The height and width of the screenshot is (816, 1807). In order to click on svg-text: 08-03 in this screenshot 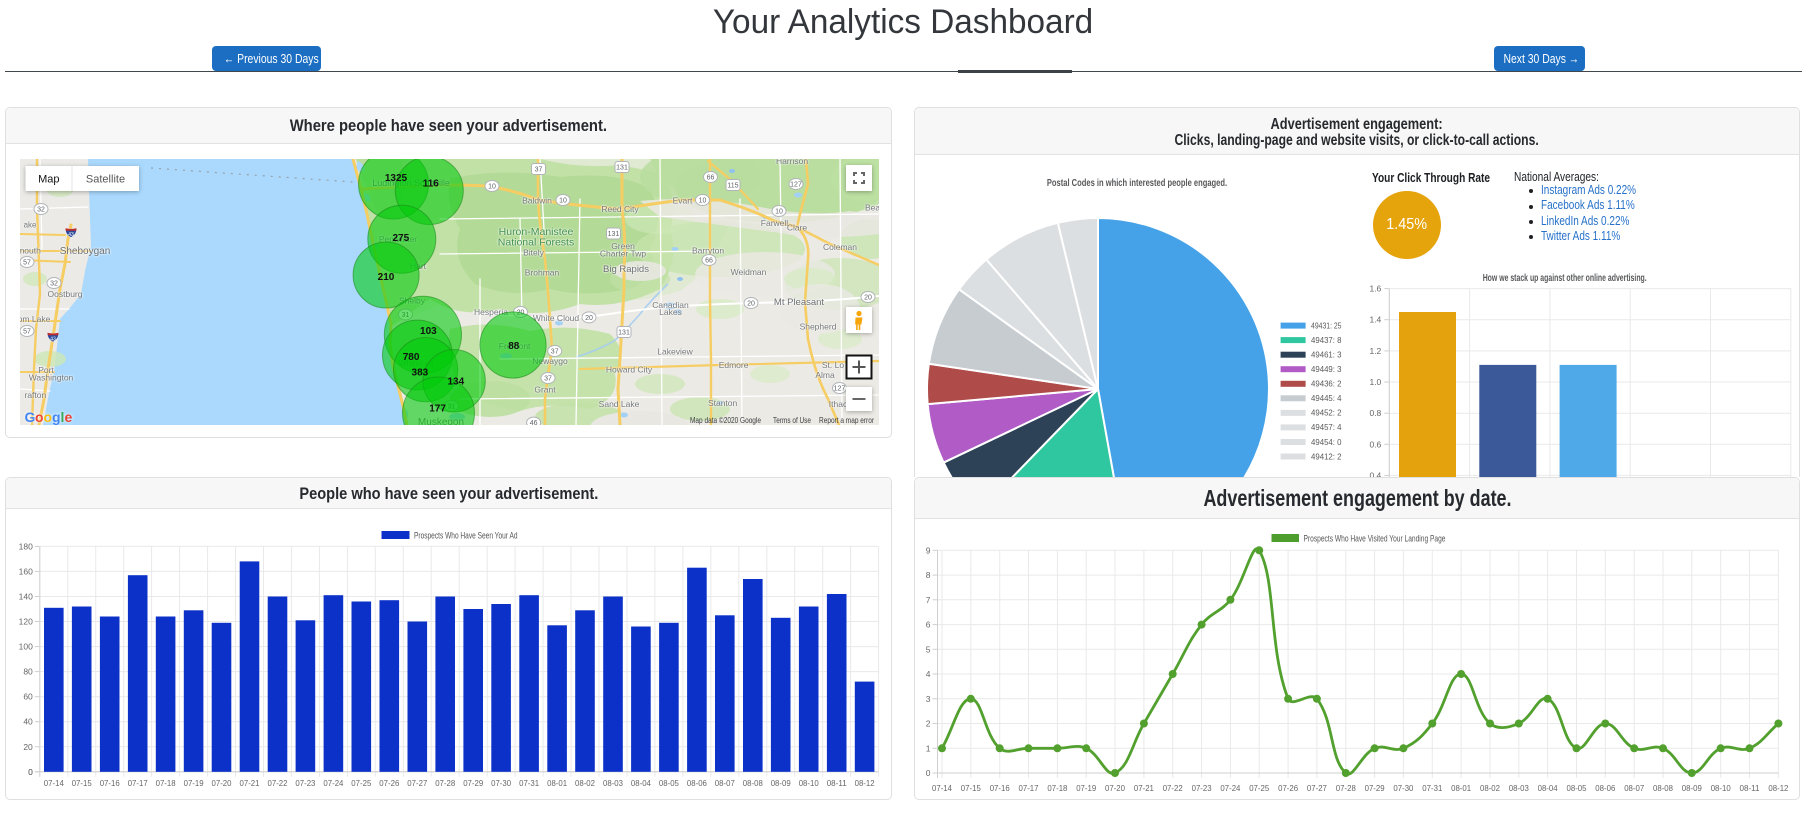, I will do `click(613, 783)`.